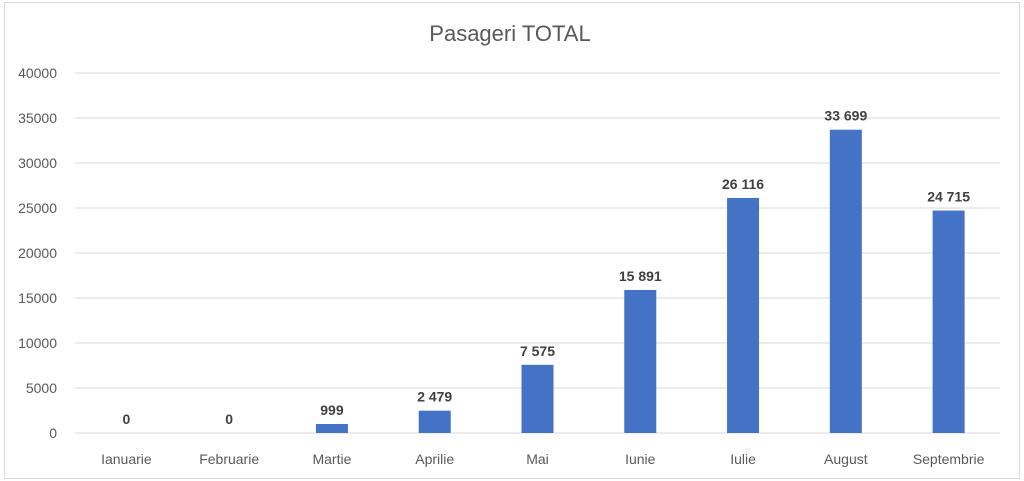  What do you see at coordinates (434, 459) in the screenshot?
I see `x-category-label: Aprilie` at bounding box center [434, 459].